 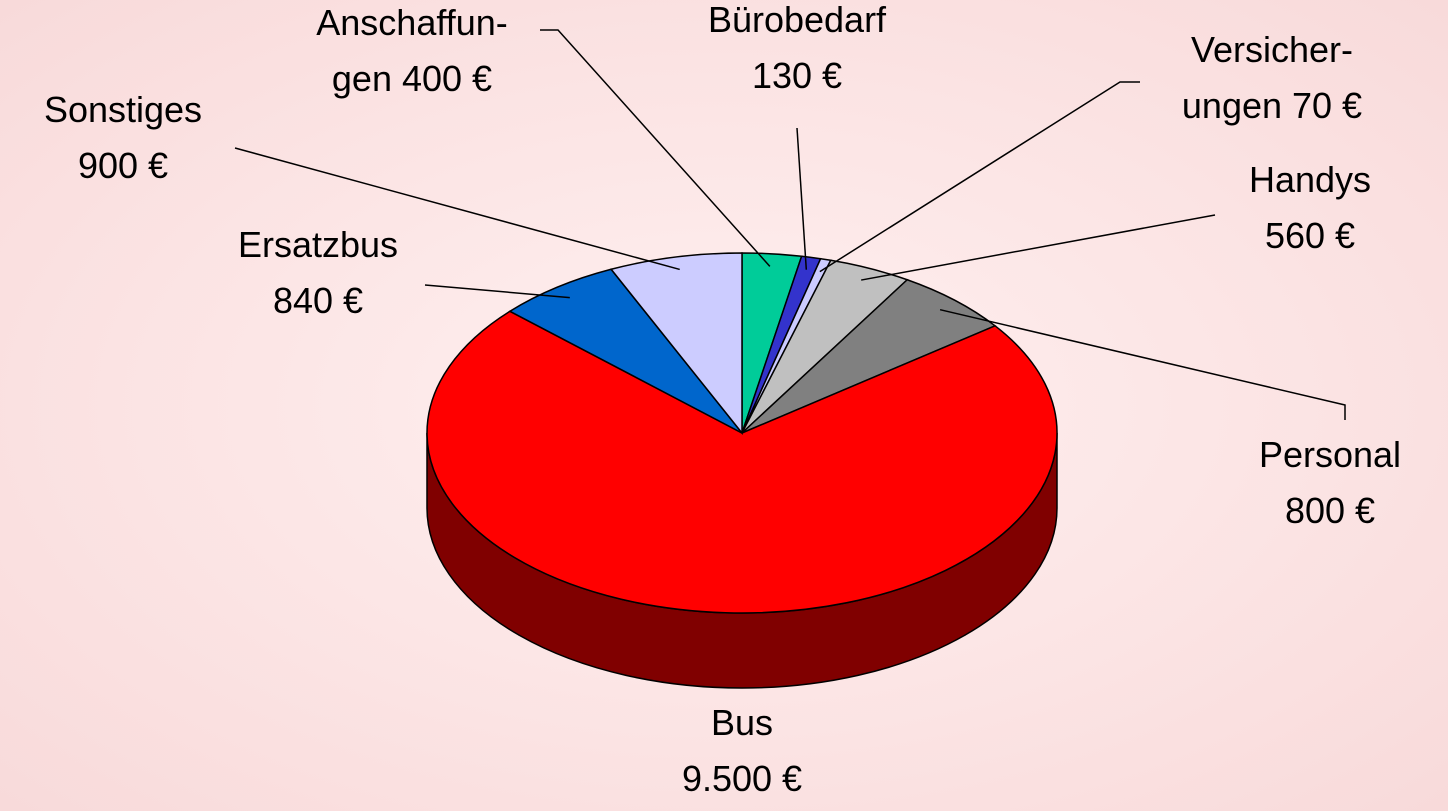 What do you see at coordinates (742, 722) in the screenshot?
I see `category-label: Bus` at bounding box center [742, 722].